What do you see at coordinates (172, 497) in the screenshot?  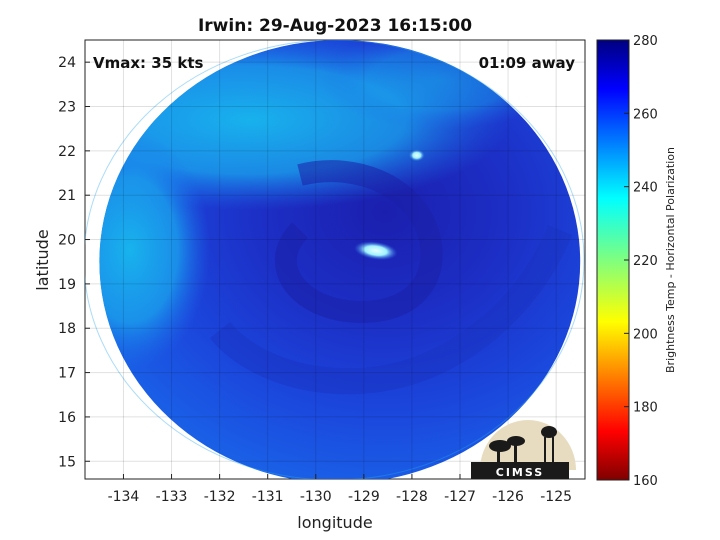 I see `x-tick-label: -133` at bounding box center [172, 497].